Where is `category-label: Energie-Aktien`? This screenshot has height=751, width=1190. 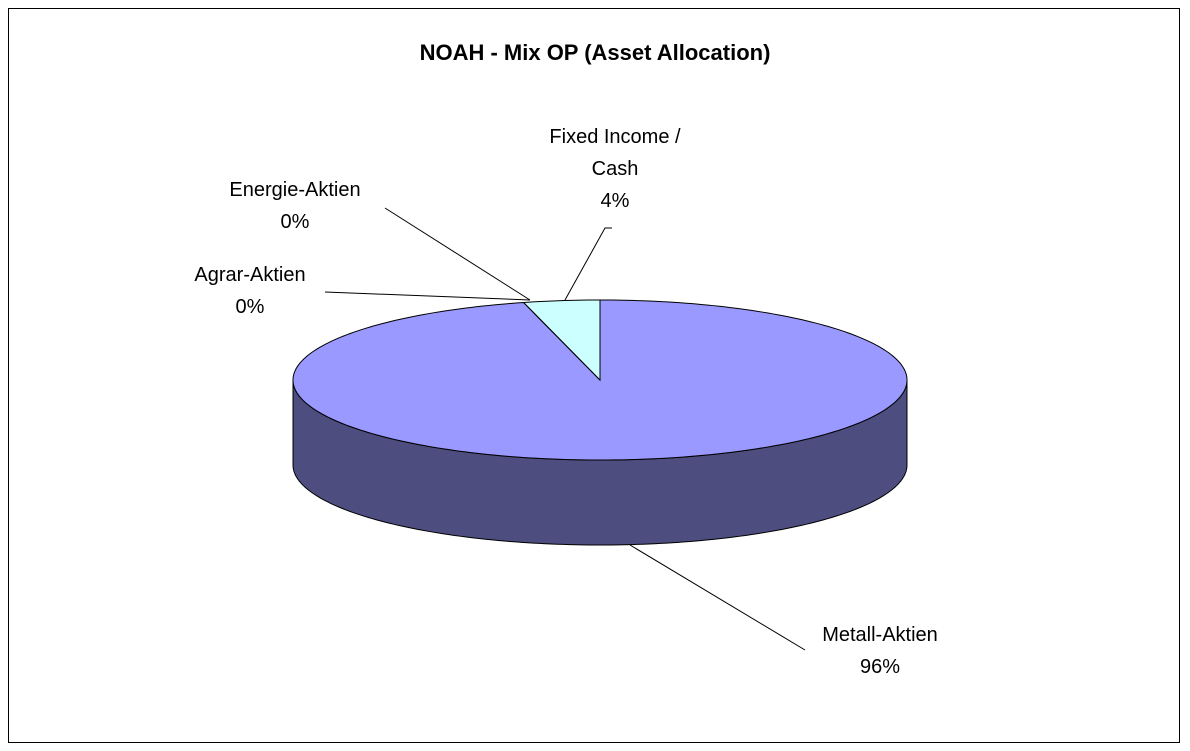
category-label: Energie-Aktien is located at coordinates (295, 190).